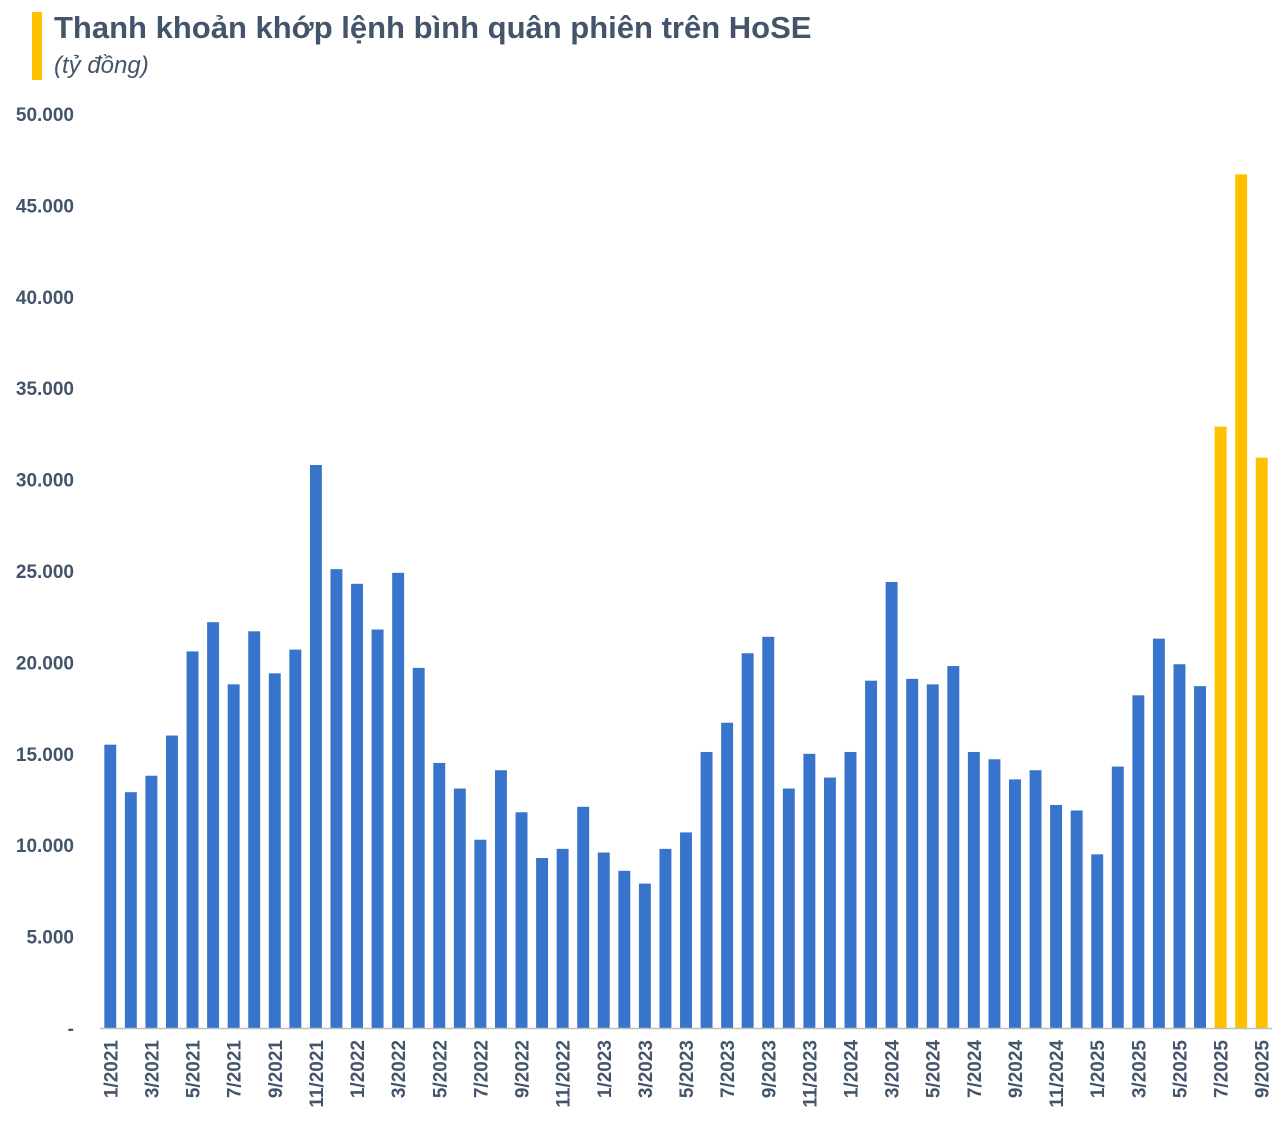 The height and width of the screenshot is (1146, 1288). Describe the element at coordinates (953, 847) in the screenshot. I see `bar-6-2024` at that location.